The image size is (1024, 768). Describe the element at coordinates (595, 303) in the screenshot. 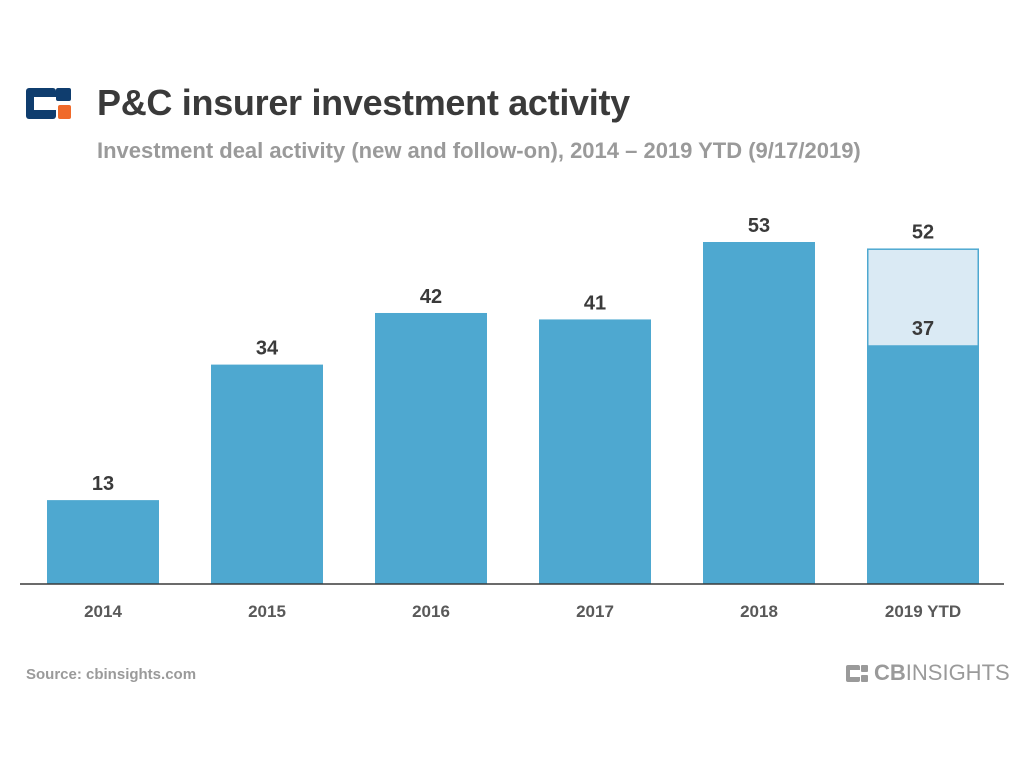

I see `bar-value-label-3: 41` at that location.